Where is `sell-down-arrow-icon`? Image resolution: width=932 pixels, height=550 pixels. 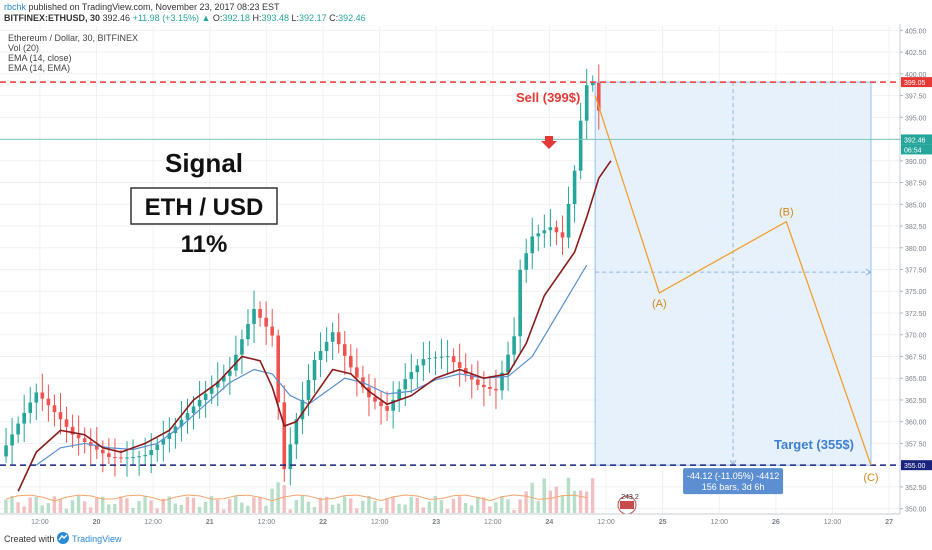
sell-down-arrow-icon is located at coordinates (549, 142).